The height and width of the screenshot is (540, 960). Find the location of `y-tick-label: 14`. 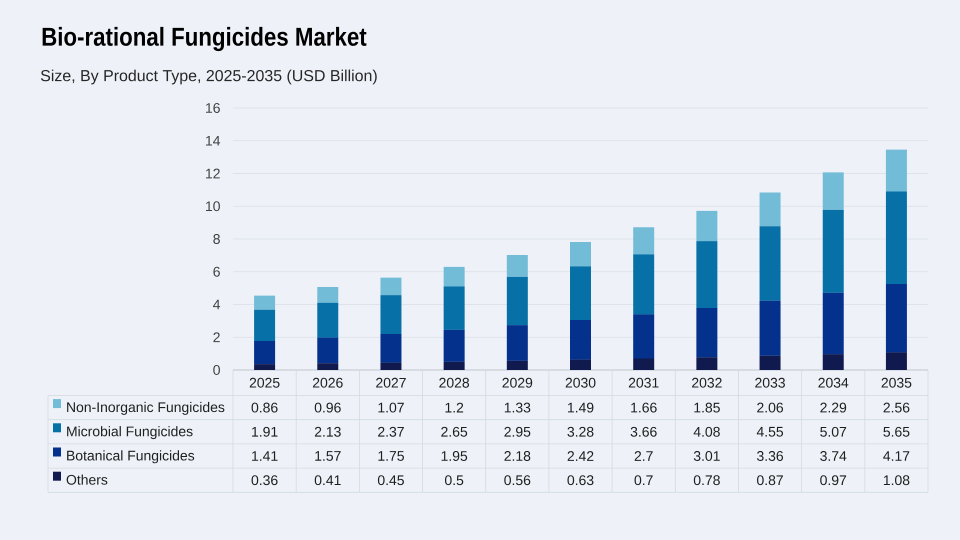

y-tick-label: 14 is located at coordinates (213, 141).